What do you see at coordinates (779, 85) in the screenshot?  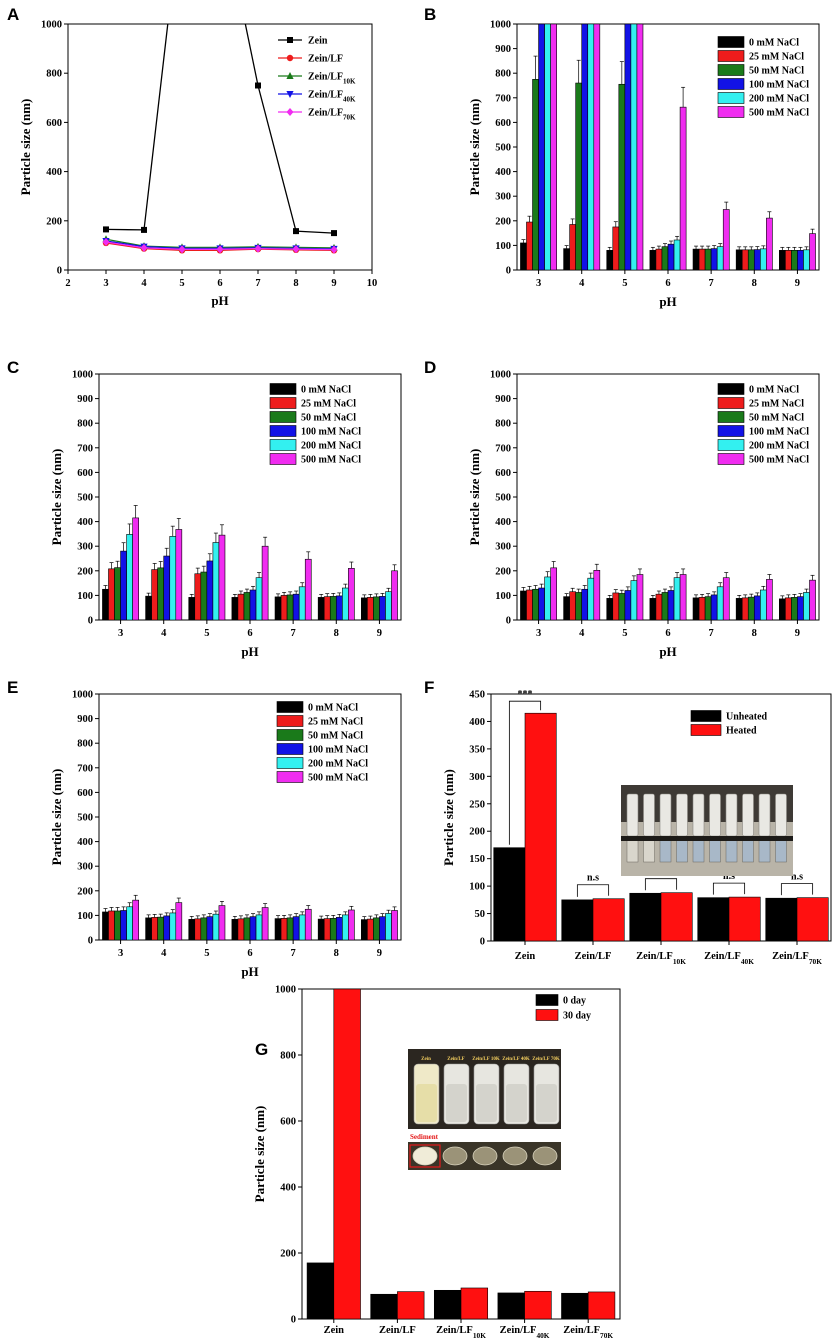 I see `legend-label: 100 mM NaCl` at bounding box center [779, 85].